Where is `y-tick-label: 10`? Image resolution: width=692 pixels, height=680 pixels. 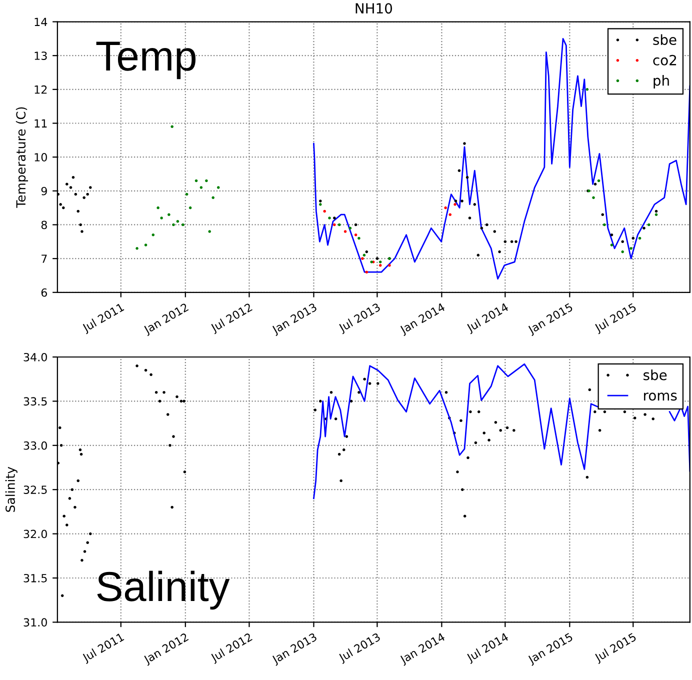
y-tick-label: 10 is located at coordinates (40, 157).